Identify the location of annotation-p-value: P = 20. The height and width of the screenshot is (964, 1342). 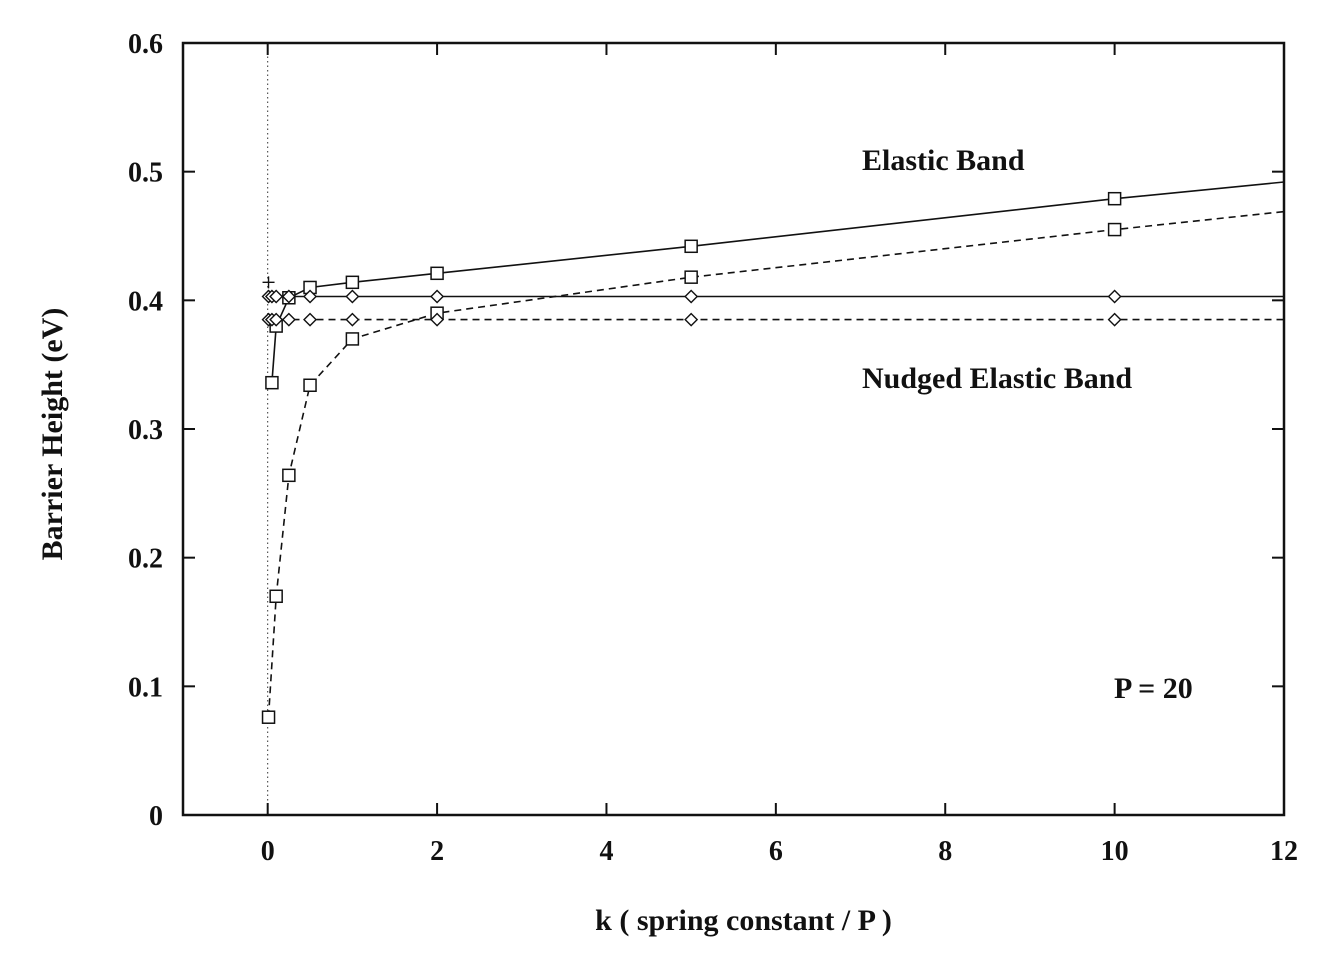
(1153, 688).